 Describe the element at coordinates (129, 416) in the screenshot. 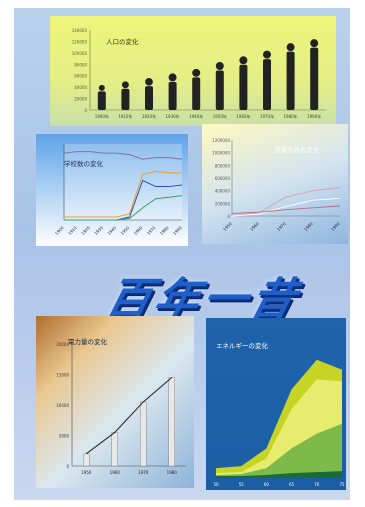

I see `electricity-trend-line` at that location.